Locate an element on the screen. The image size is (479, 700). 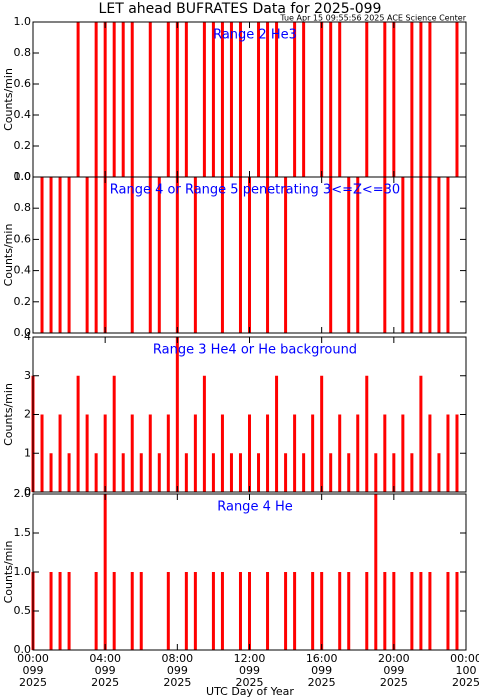
x-axis-label: UTC Day of Year is located at coordinates (250, 691).